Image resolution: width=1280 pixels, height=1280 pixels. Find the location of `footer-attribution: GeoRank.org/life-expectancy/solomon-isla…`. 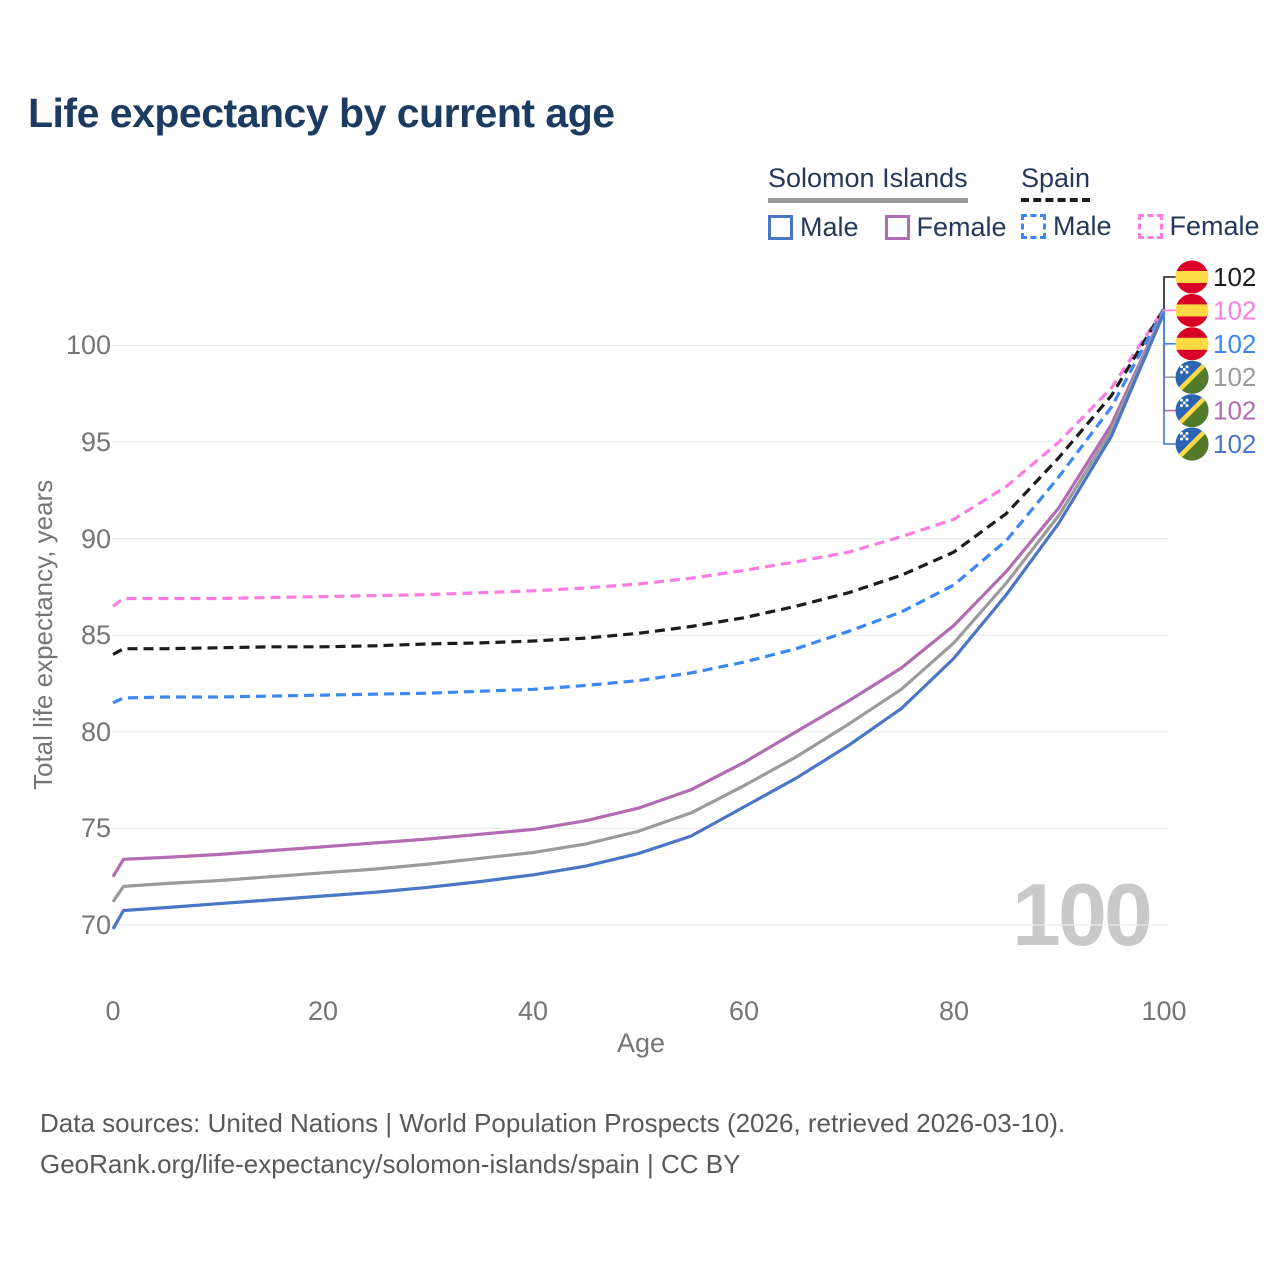

footer-attribution: GeoRank.org/life-expectancy/solomon-isla… is located at coordinates (390, 1164).